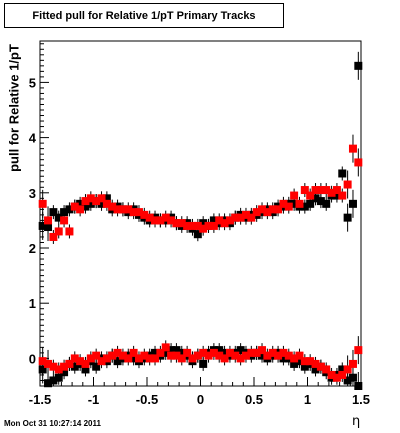  I want to click on y-tick-label: 1, so click(32, 303).